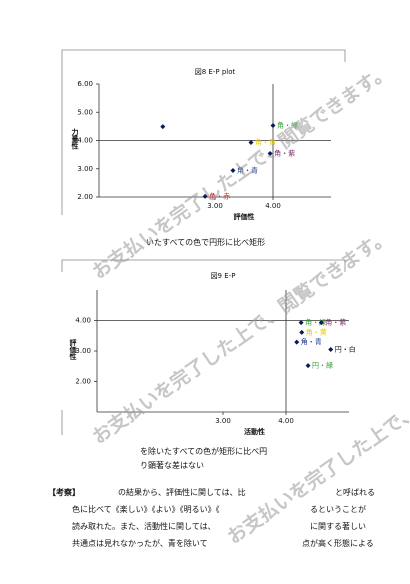 This screenshot has width=410, height=584. What do you see at coordinates (144, 526) in the screenshot?
I see `body-text: 読み取れた。また、活動性に関しては、` at bounding box center [144, 526].